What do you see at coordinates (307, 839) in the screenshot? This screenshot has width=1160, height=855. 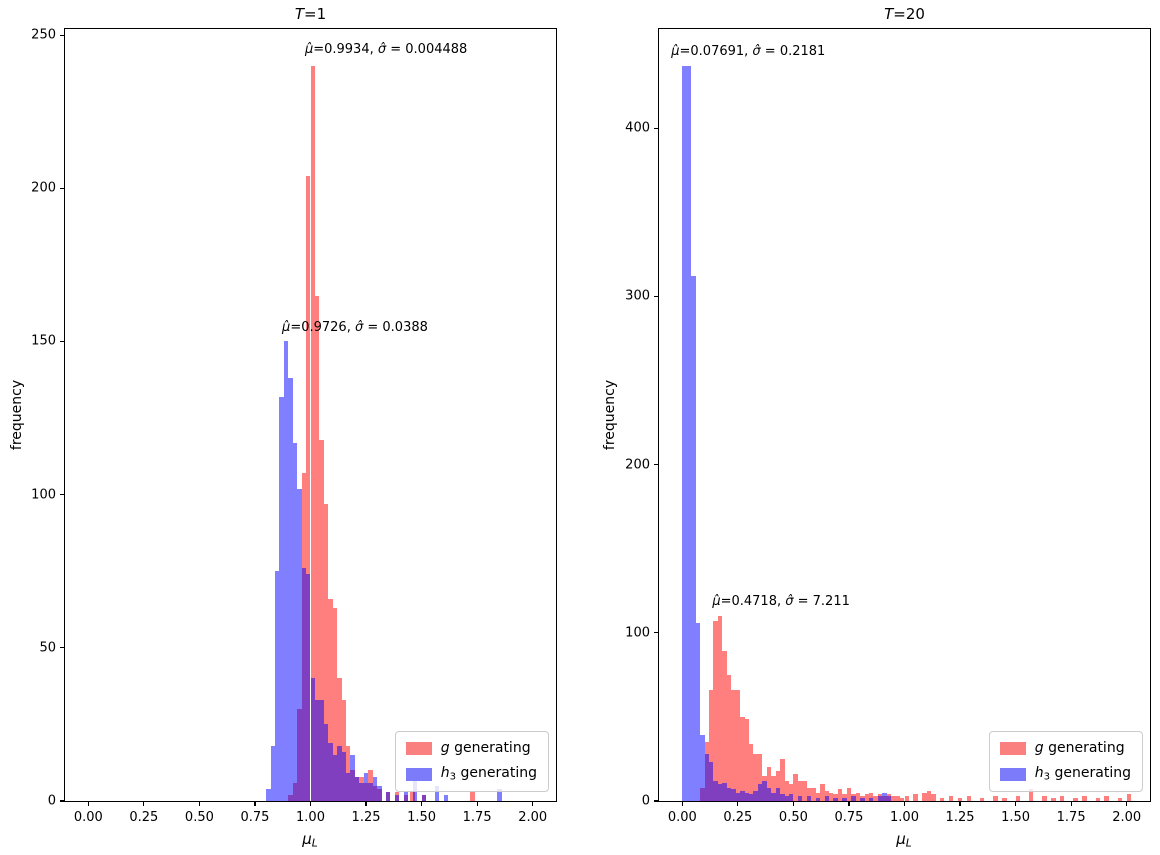 I see `x-axis-label-mu: μ` at bounding box center [307, 839].